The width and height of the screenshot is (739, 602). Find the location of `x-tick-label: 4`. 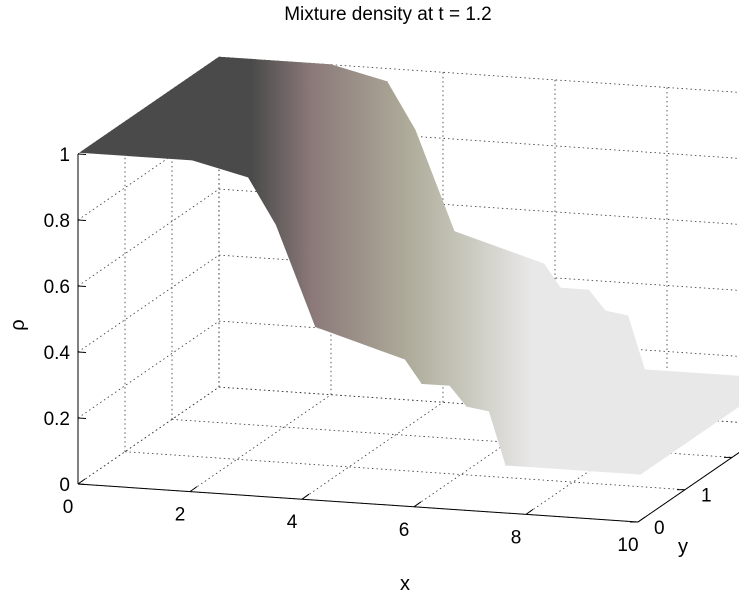

x-tick-label: 4 is located at coordinates (292, 522).